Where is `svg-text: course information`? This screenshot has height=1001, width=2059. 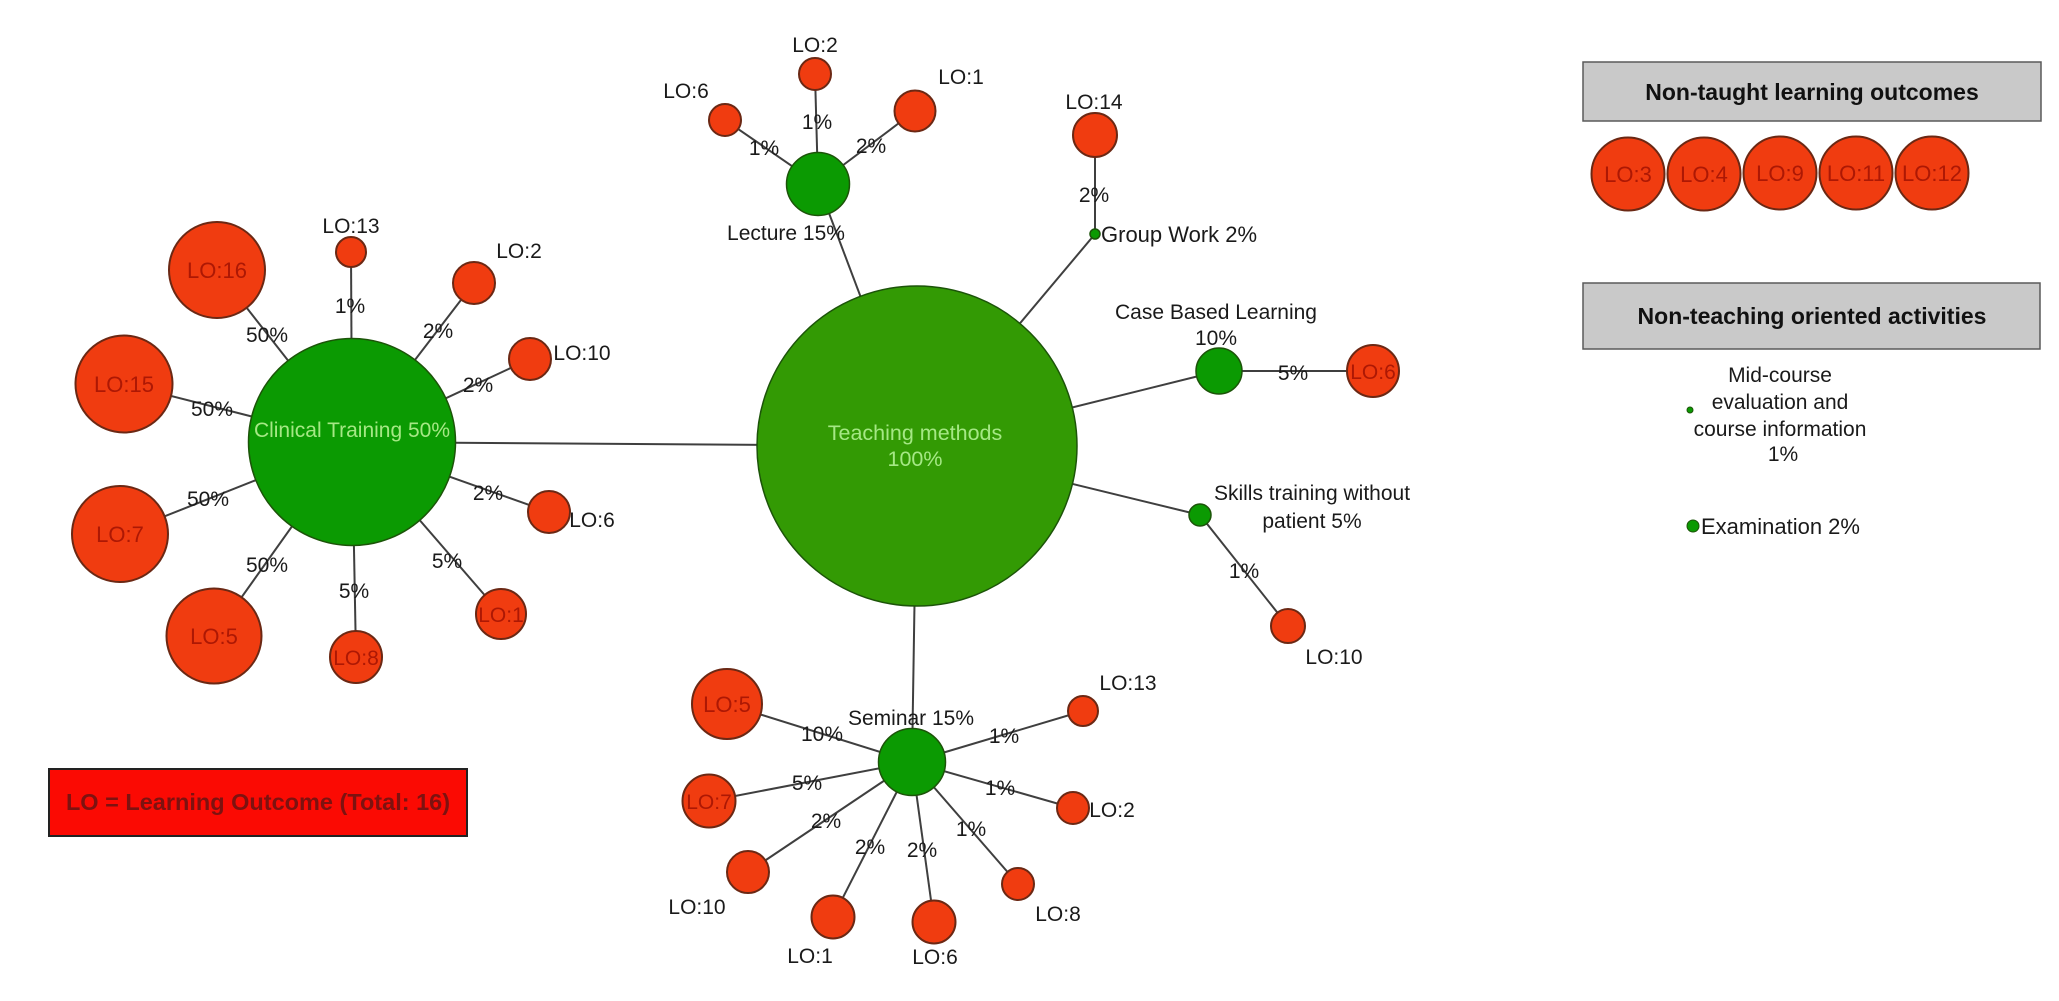 svg-text: course information is located at coordinates (1780, 429).